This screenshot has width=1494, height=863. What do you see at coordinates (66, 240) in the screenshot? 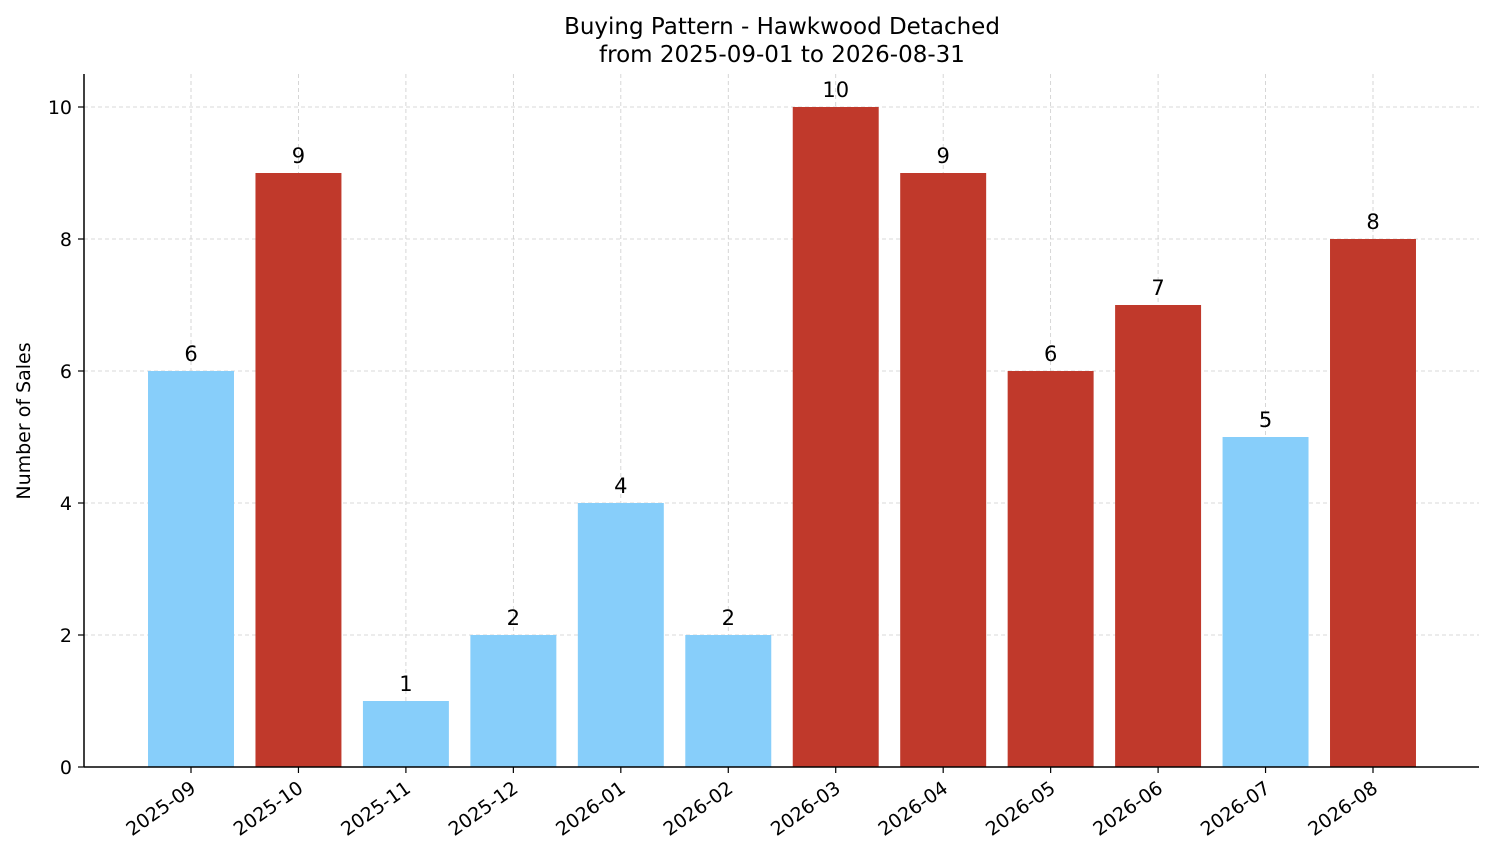
I see `y-tick-label: 8` at bounding box center [66, 240].